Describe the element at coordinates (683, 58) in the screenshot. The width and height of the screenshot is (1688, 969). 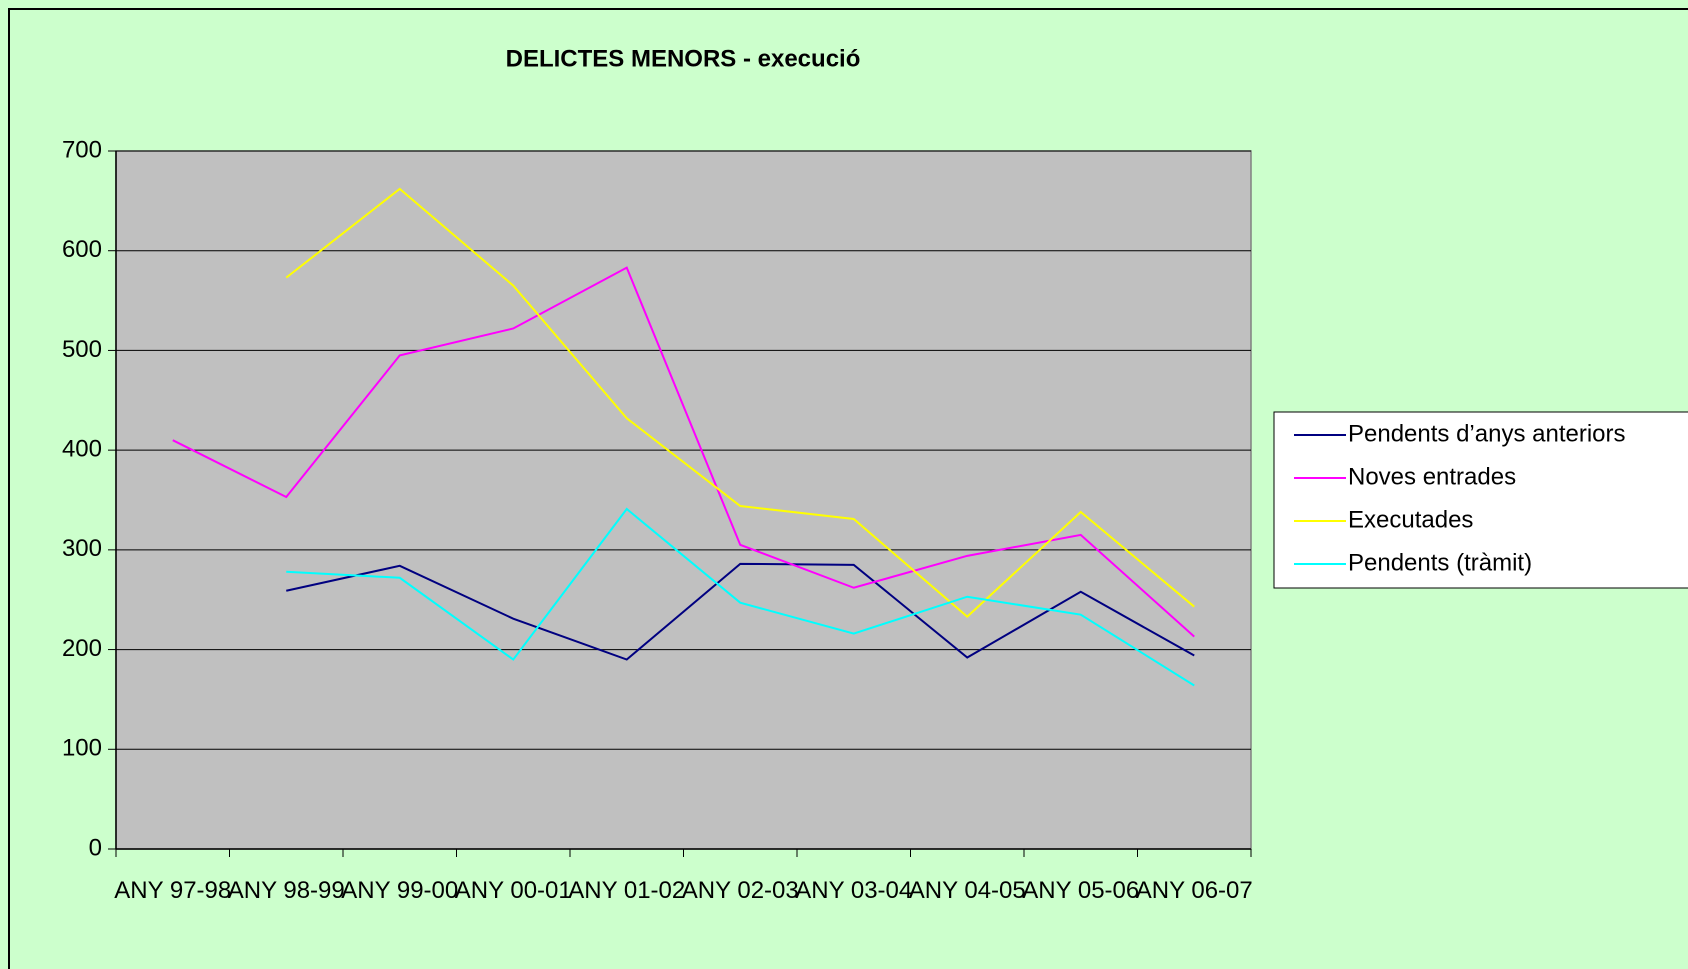
I see `chart-title: DELICTES MENORS - execució` at that location.